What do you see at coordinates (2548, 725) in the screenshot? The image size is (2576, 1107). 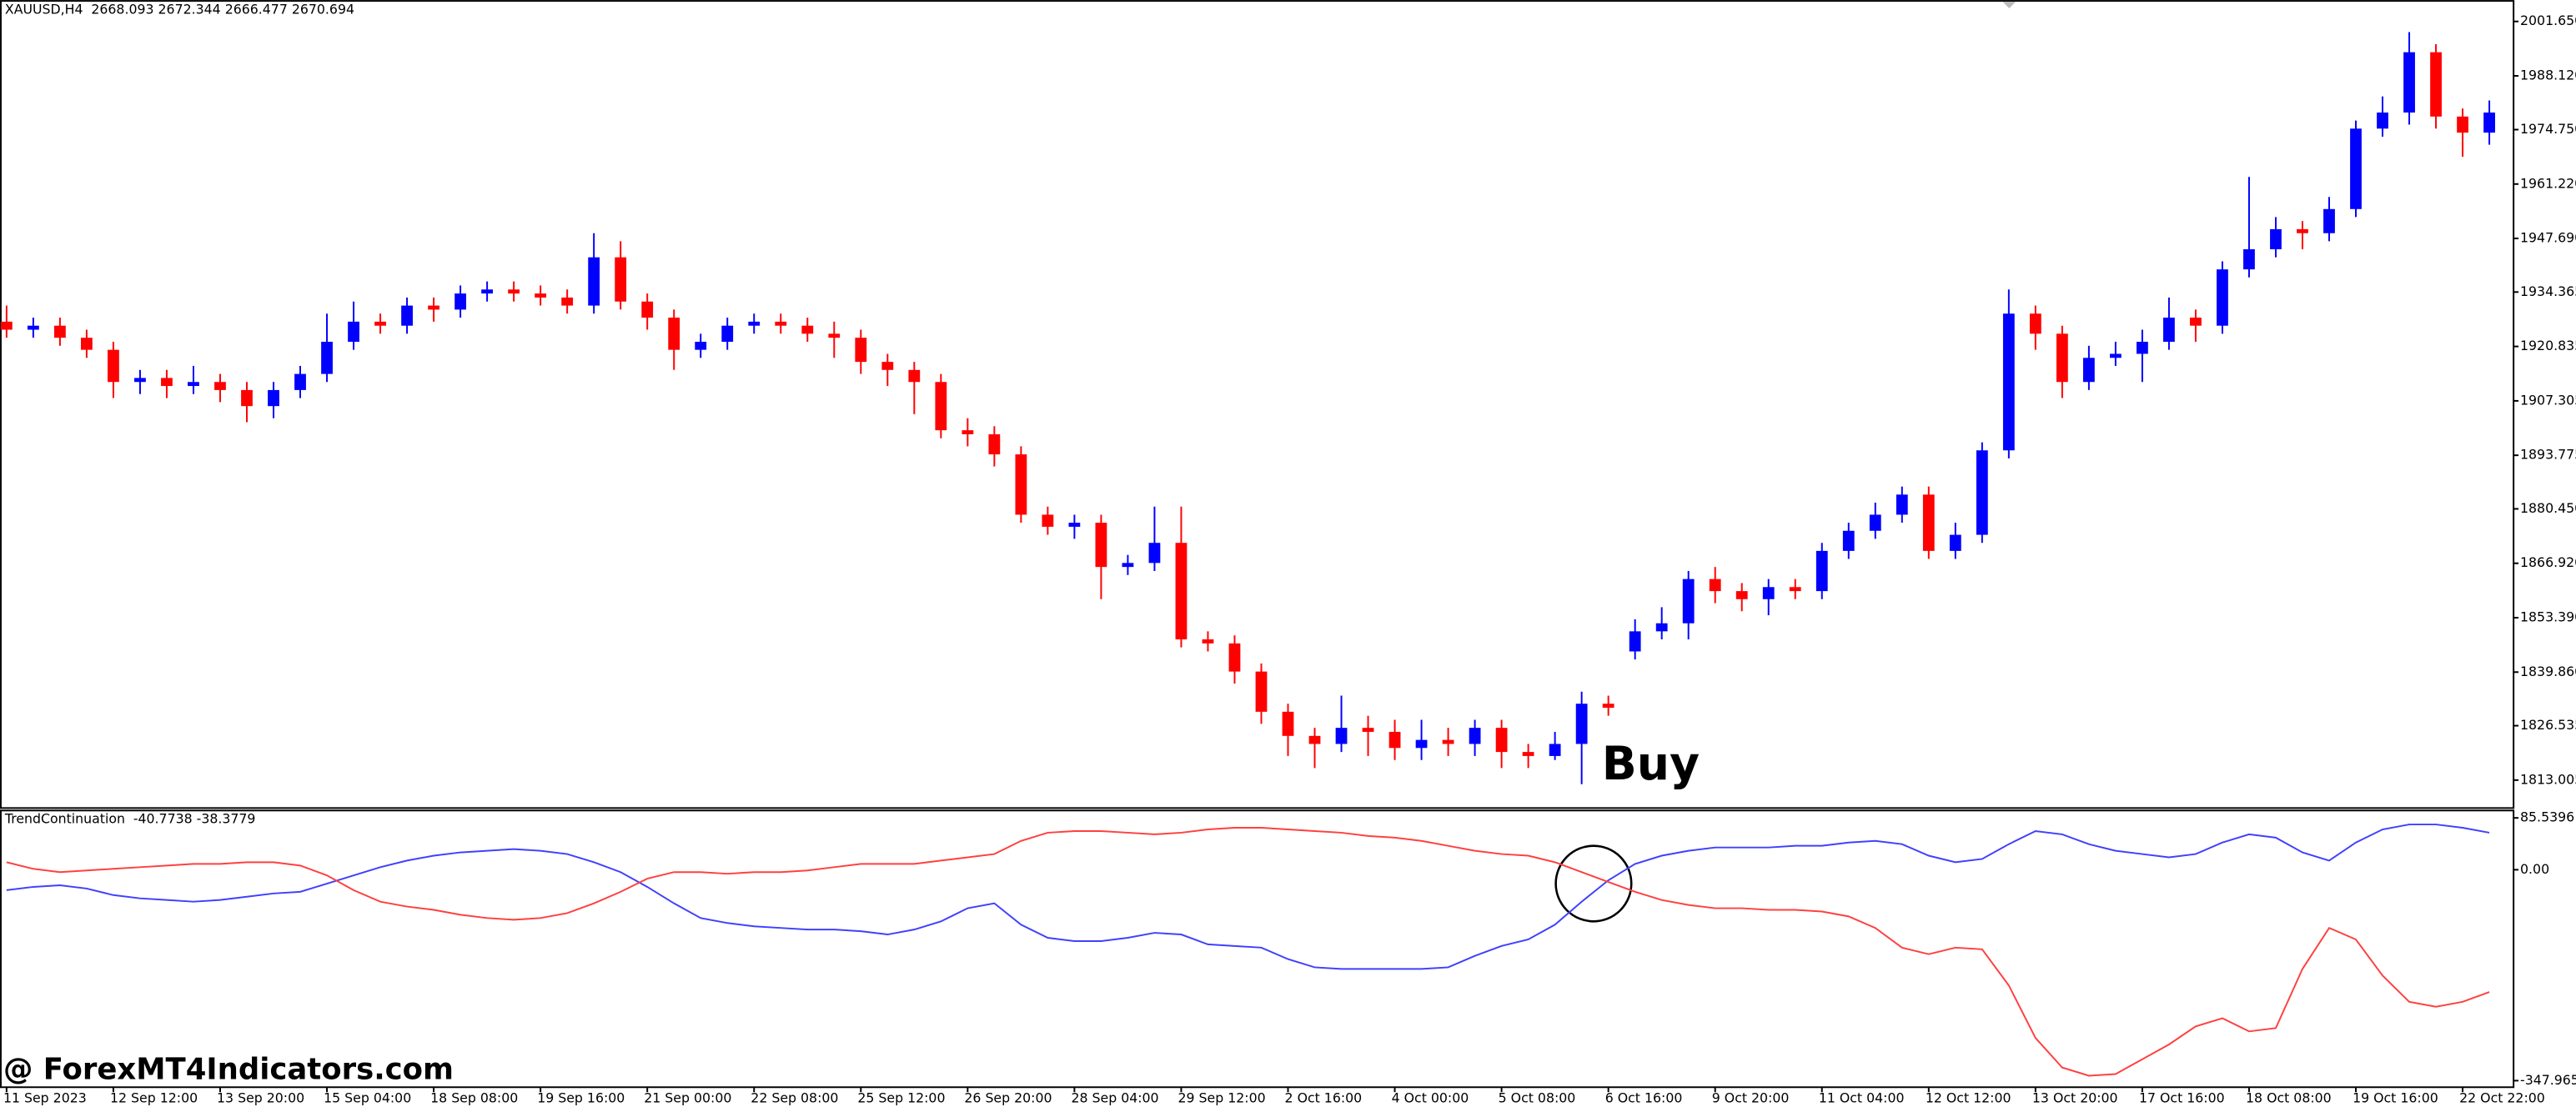 I see `y-tick-label: 1826.535` at bounding box center [2548, 725].